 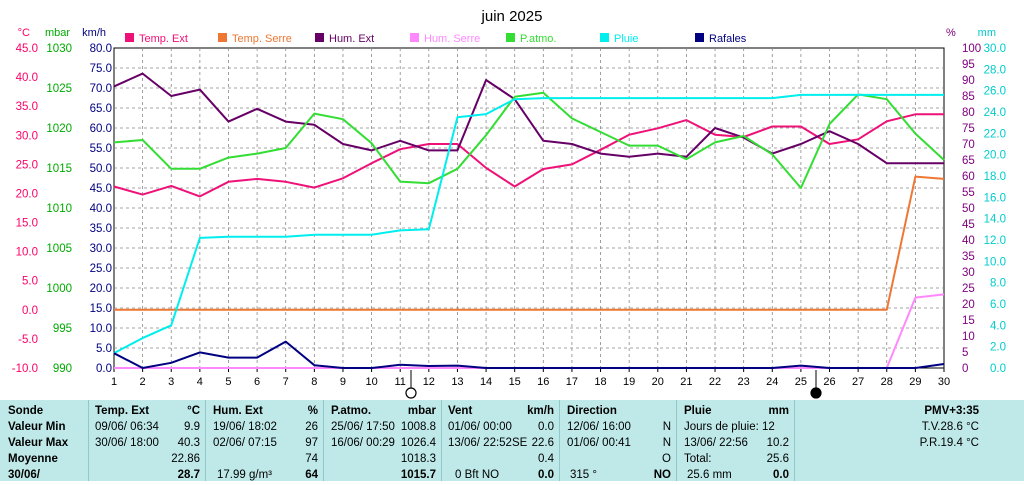 I want to click on kmh-unit-label: km/h, so click(x=94, y=33).